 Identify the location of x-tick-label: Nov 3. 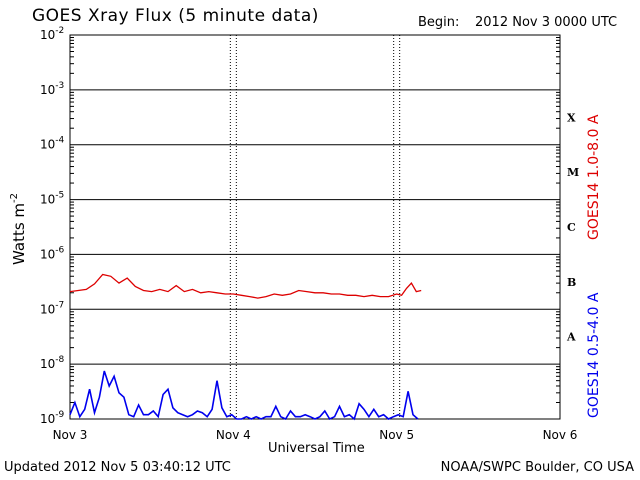
(70, 435).